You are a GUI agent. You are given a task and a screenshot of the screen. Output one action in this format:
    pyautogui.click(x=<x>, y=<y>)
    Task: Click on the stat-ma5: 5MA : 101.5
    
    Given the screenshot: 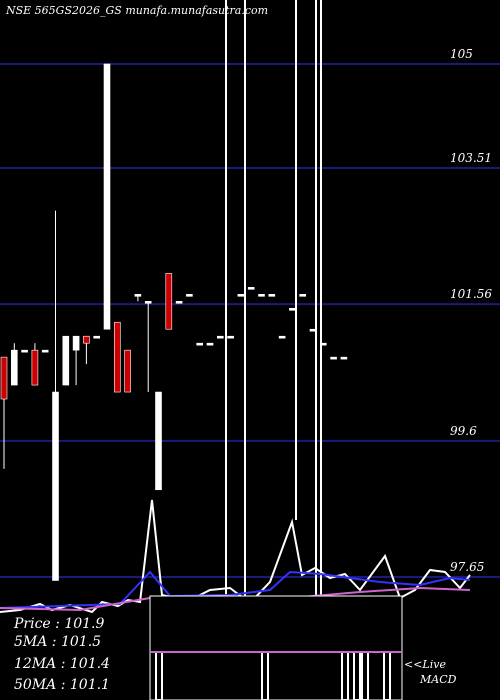 What is the action you would take?
    pyautogui.click(x=57, y=642)
    